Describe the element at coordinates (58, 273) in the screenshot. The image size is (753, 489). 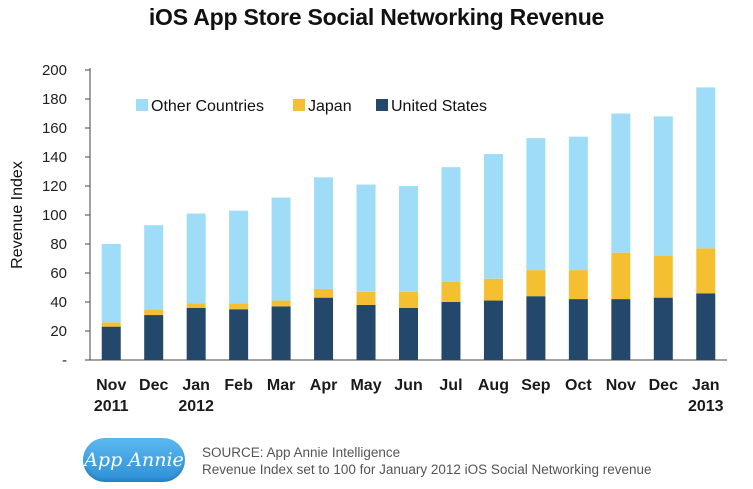
I see `y-tick-label: 60` at that location.